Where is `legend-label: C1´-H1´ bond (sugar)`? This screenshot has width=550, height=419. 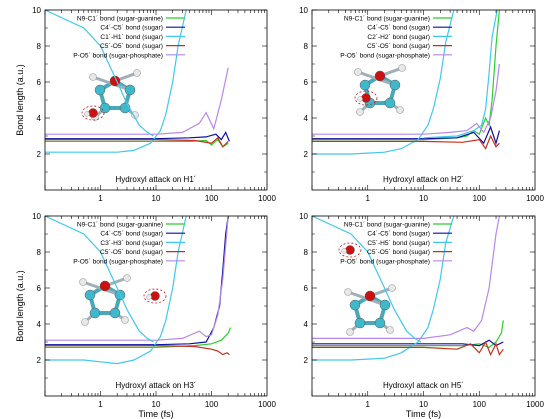
legend-label: C1´-H1´ bond (sugar) is located at coordinates (131, 37).